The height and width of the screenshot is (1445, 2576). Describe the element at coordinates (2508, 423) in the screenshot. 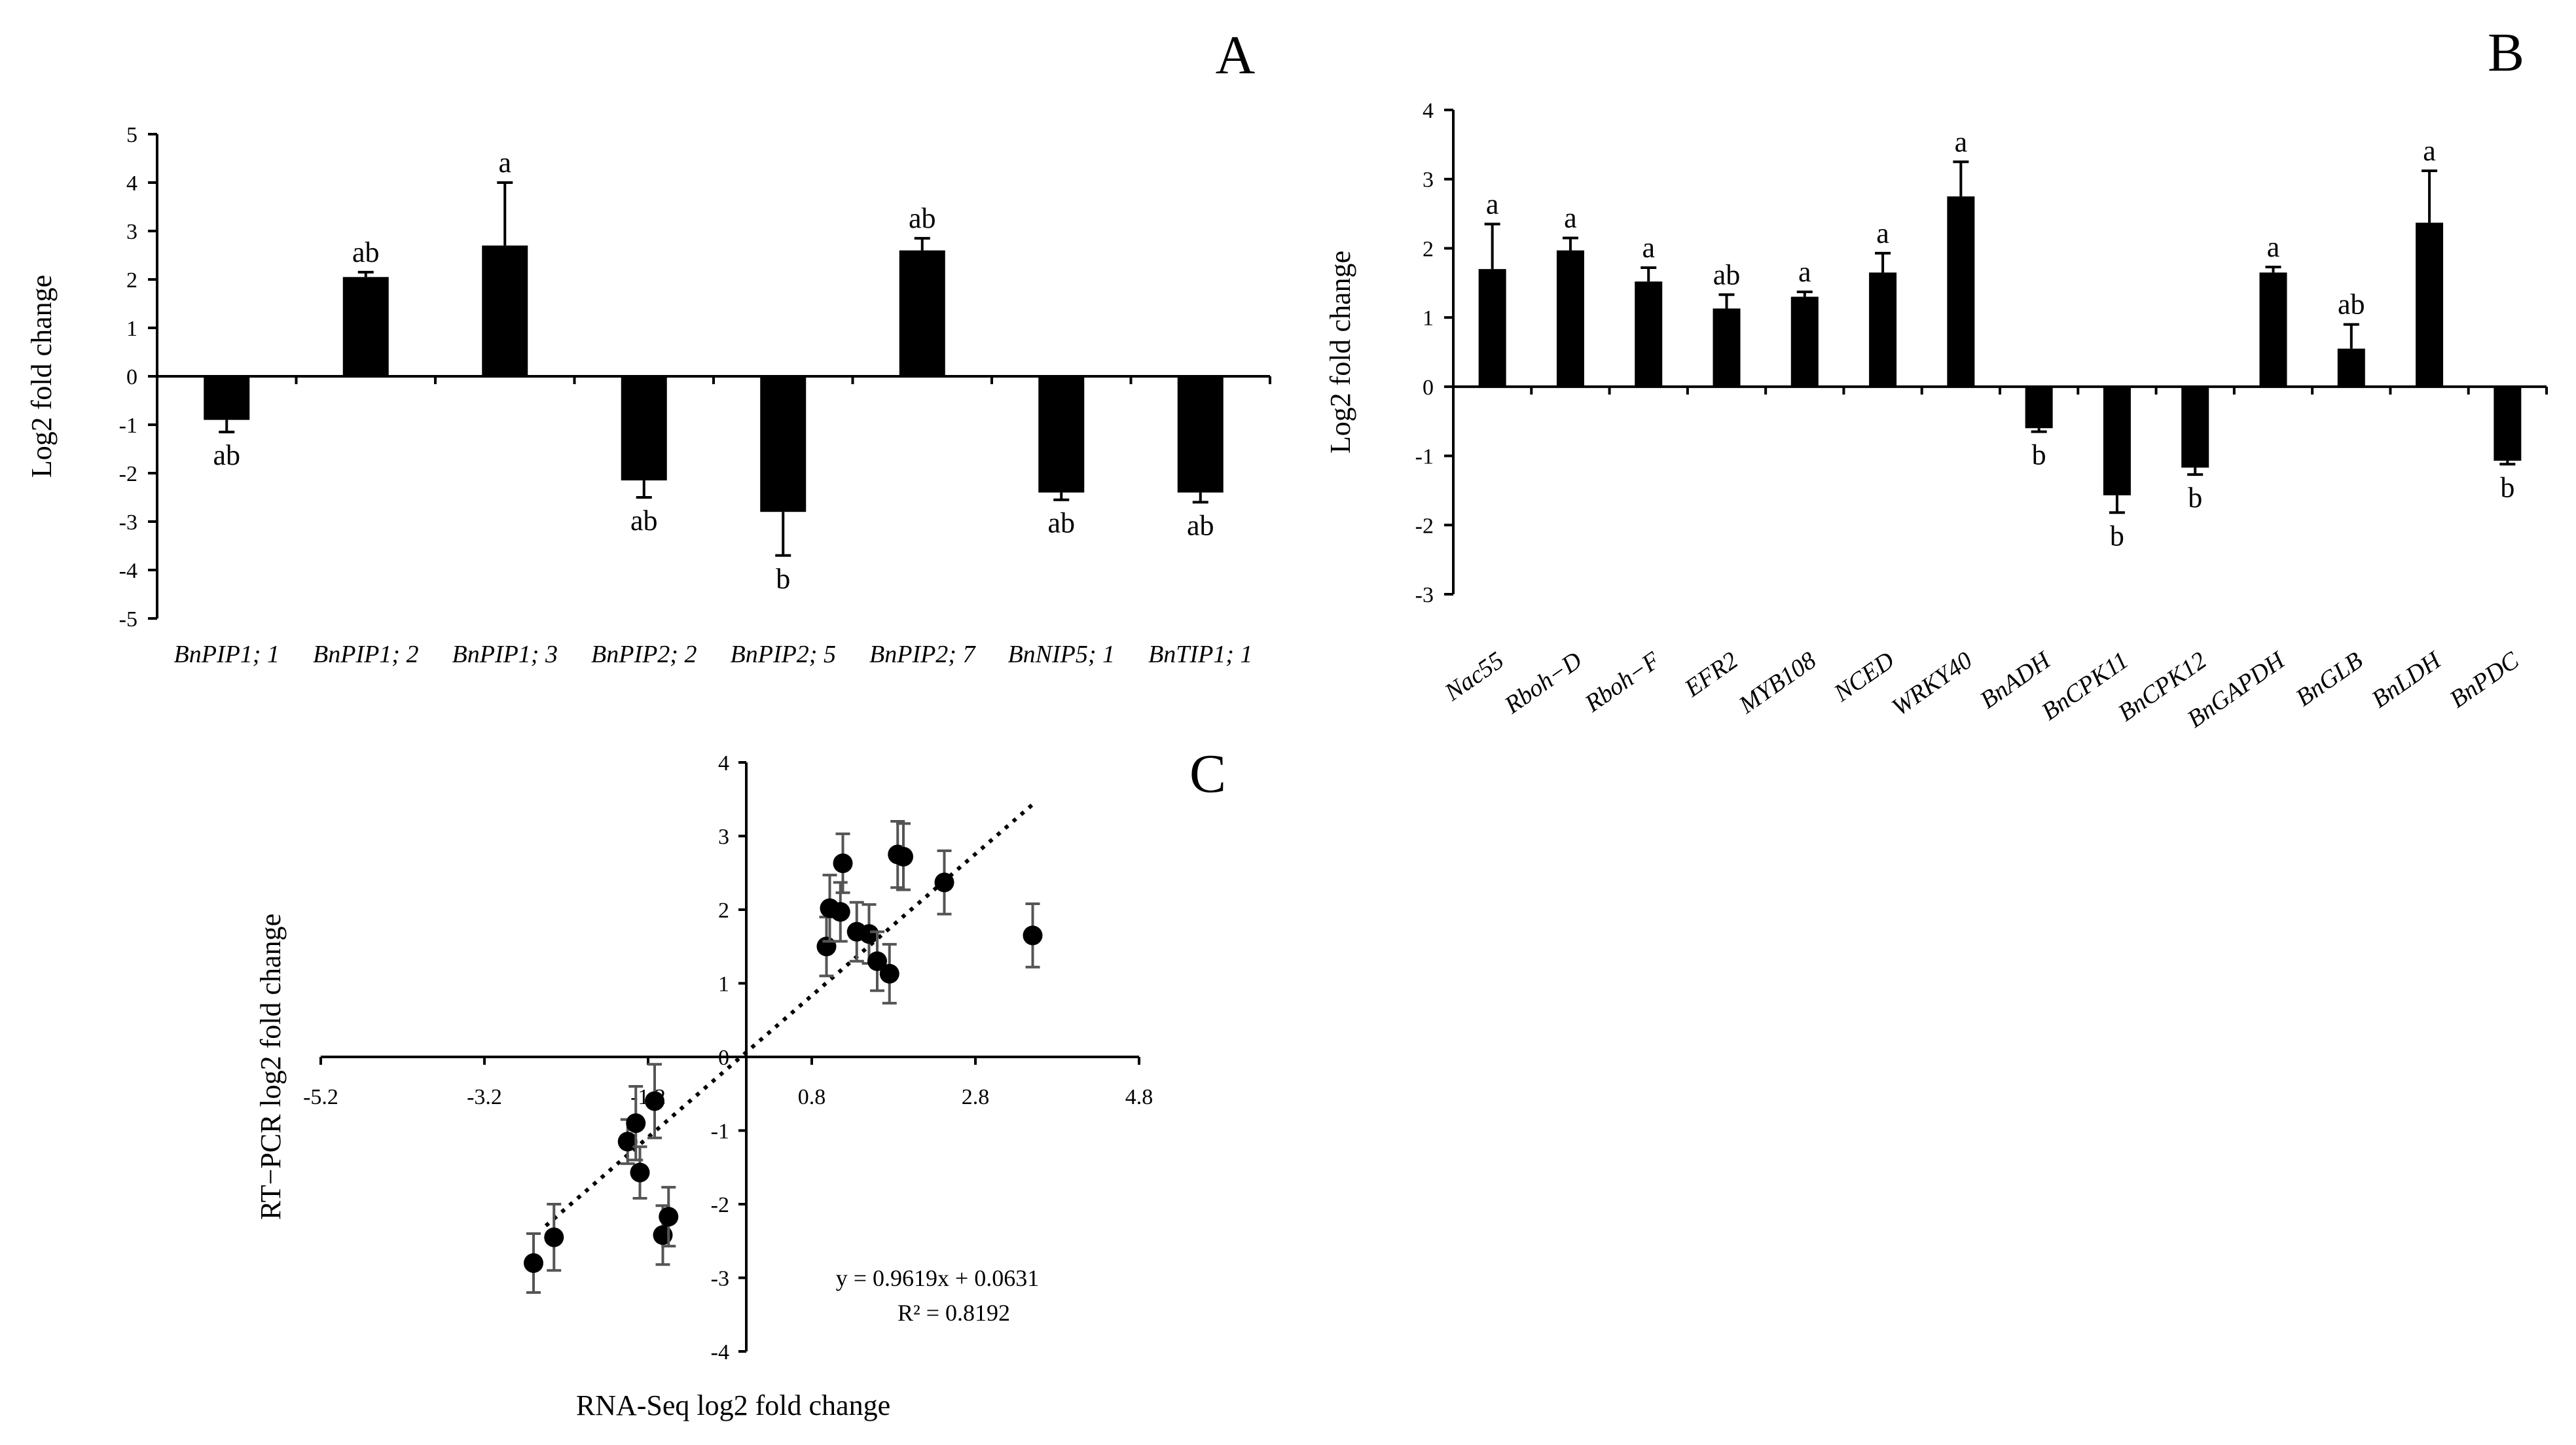

I see `bar-BnPDC` at that location.